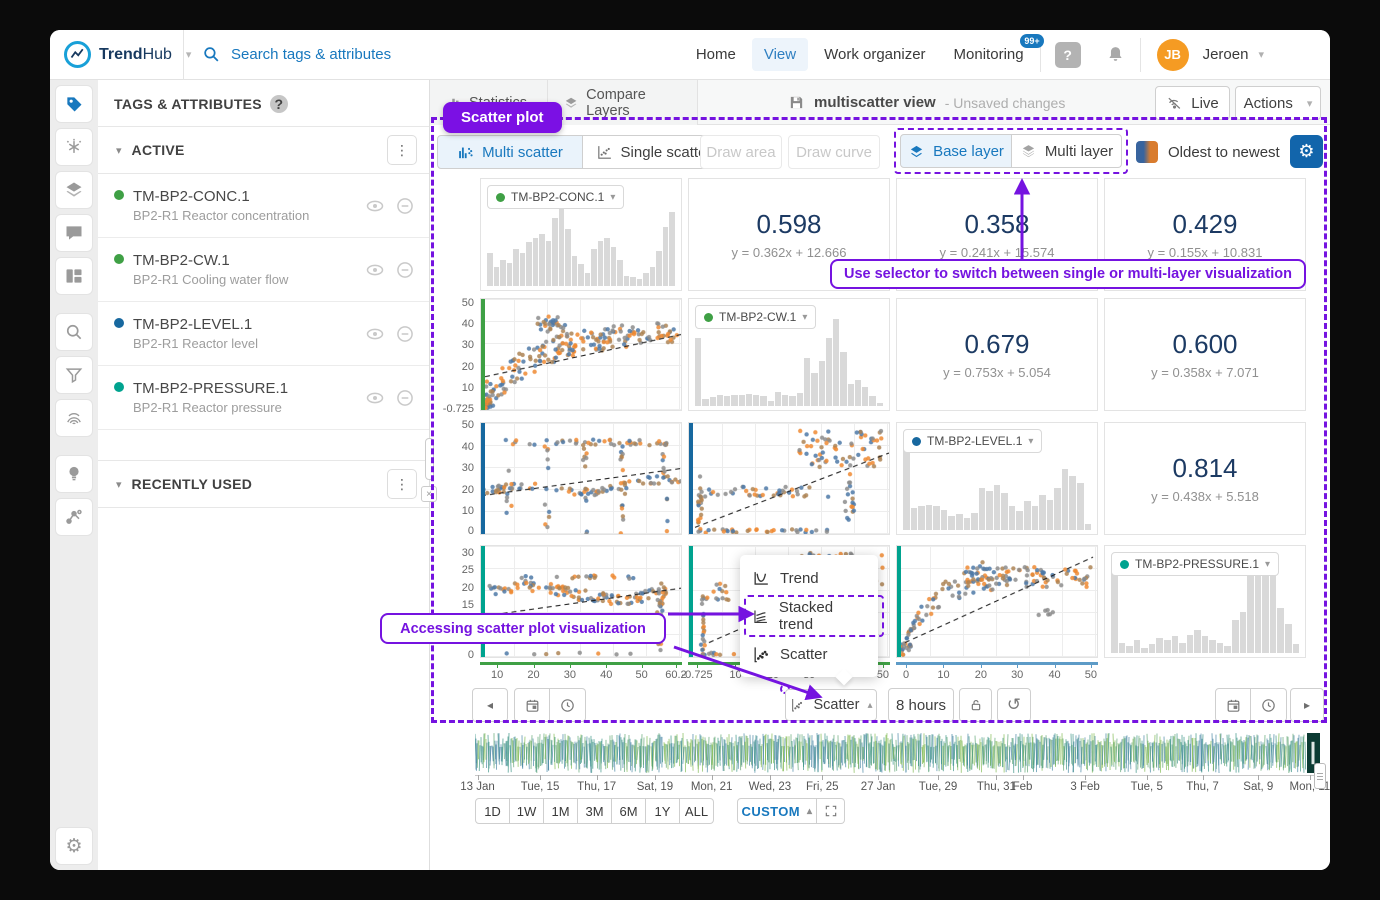  What do you see at coordinates (188, 55) in the screenshot?
I see `brand-chevron-down-icon: ▾` at bounding box center [188, 55].